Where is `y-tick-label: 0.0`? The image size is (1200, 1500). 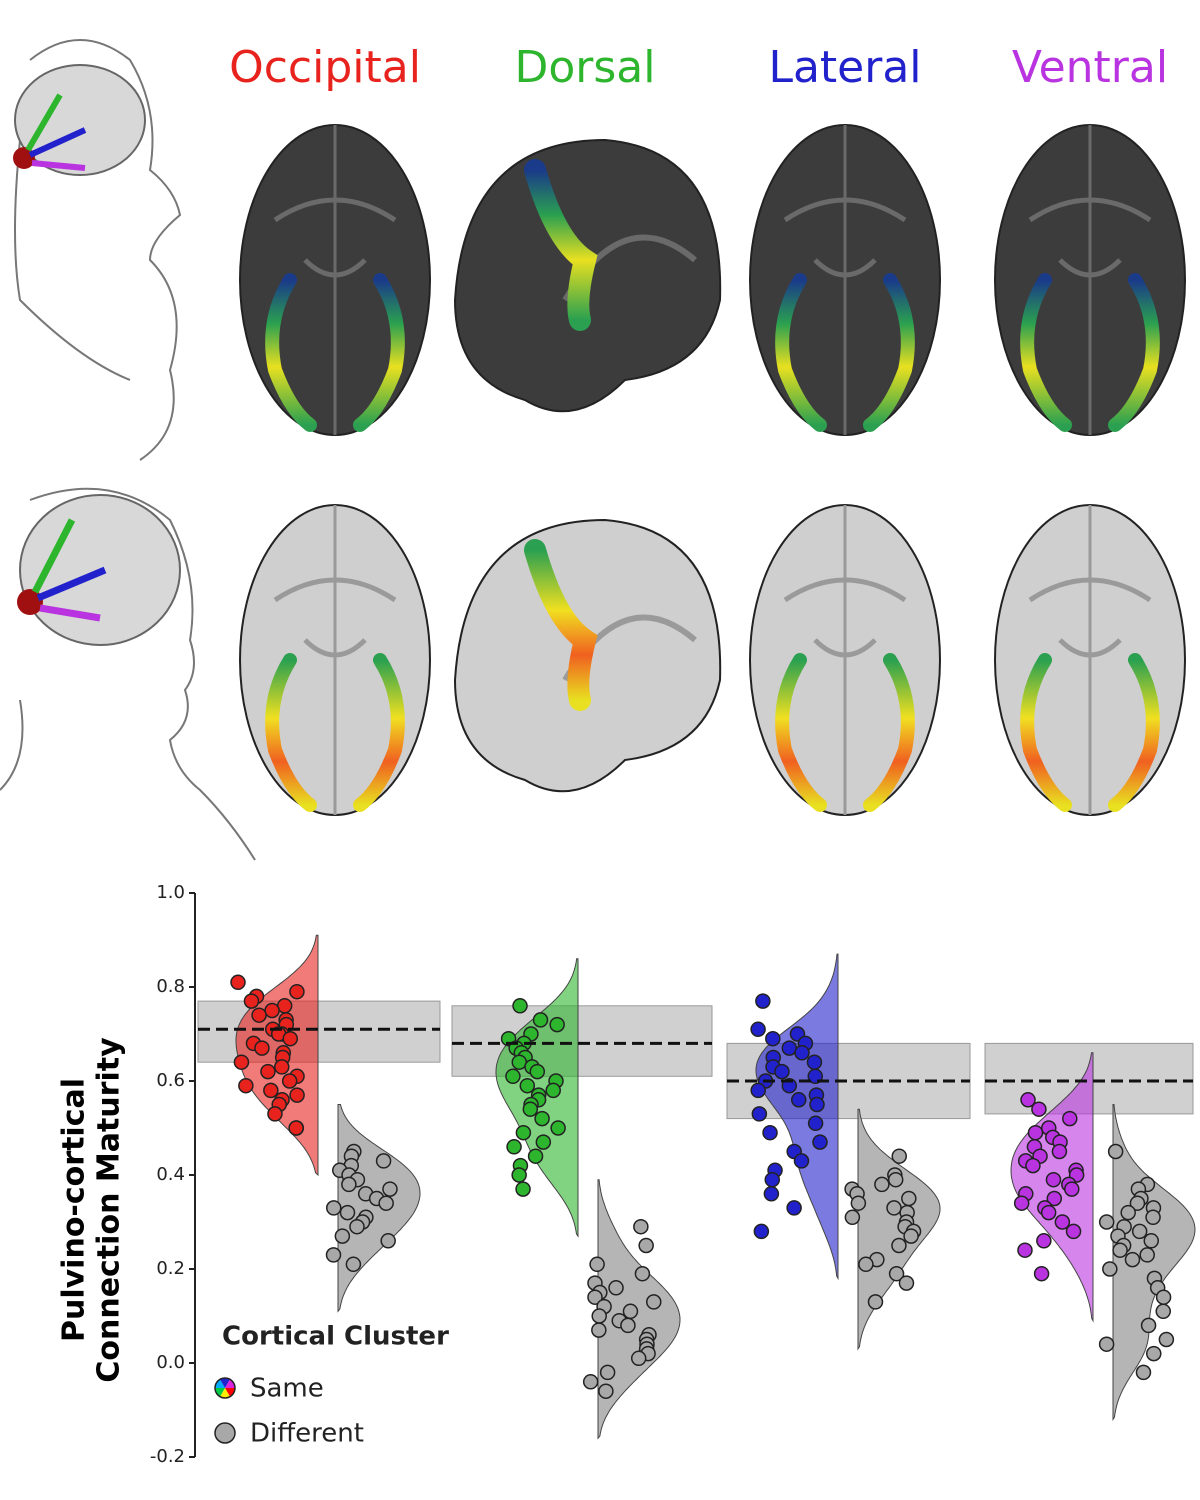
y-tick-label: 0.0 is located at coordinates (170, 1362).